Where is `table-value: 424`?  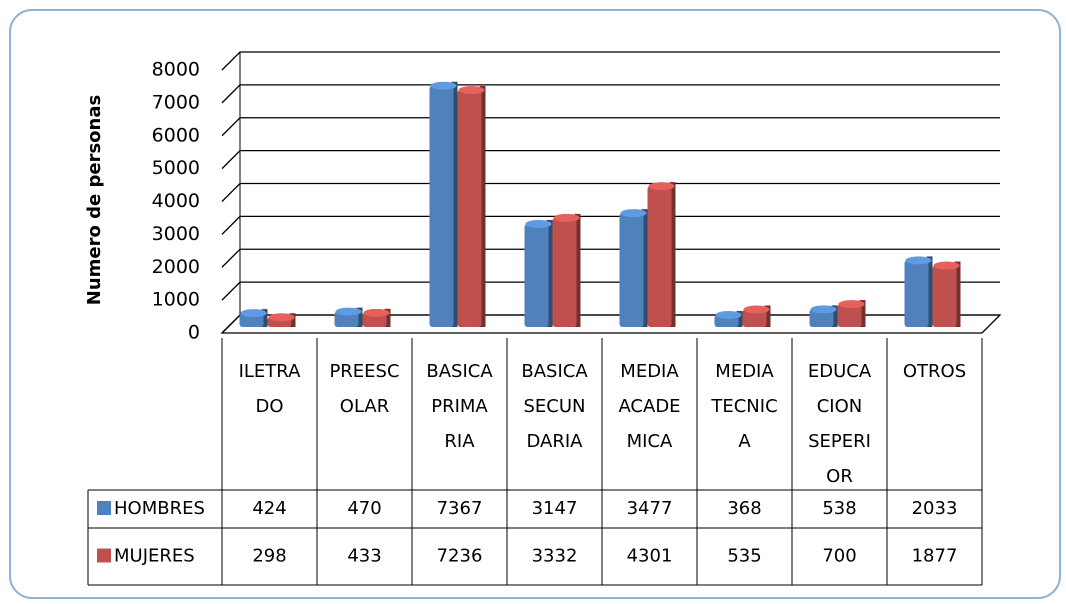
table-value: 424 is located at coordinates (269, 508).